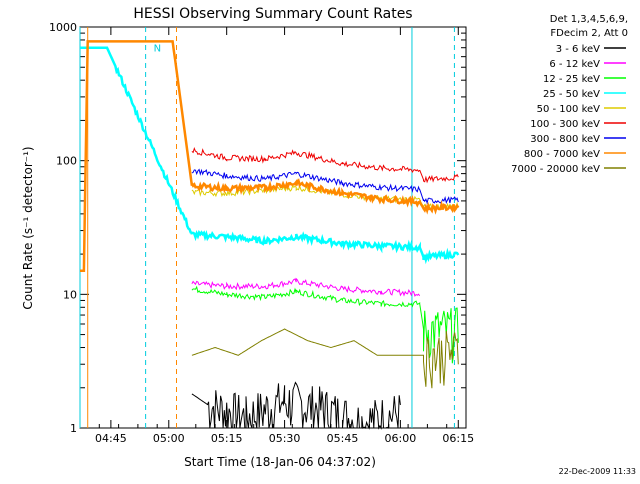 This screenshot has height=484, width=640. Describe the element at coordinates (569, 109) in the screenshot. I see `legend-label: 50 - 100 keV` at that location.